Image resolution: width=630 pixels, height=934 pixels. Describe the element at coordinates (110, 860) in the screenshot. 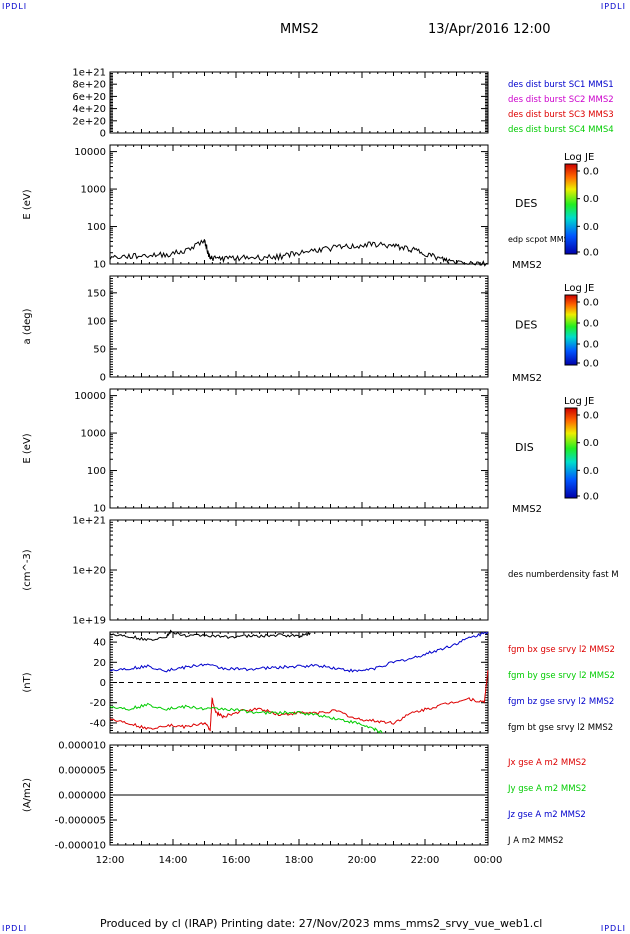

I see `x-tick-label: 12:00` at that location.